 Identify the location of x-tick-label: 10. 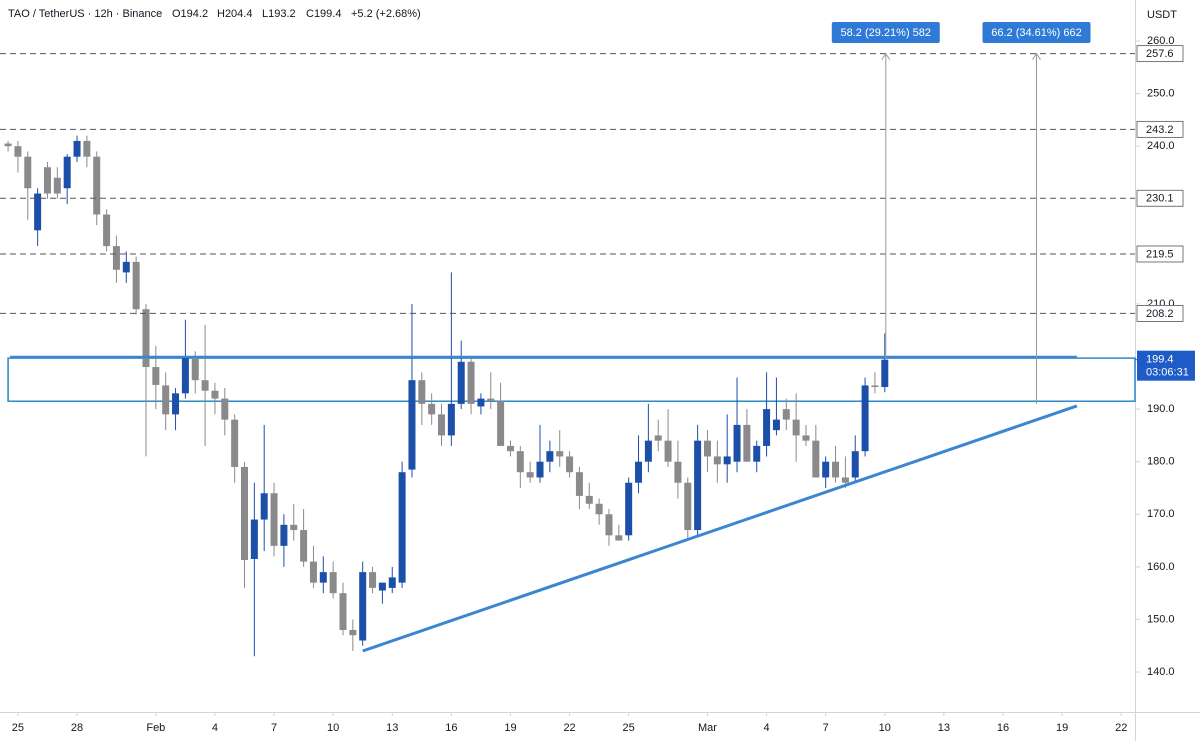
(885, 728).